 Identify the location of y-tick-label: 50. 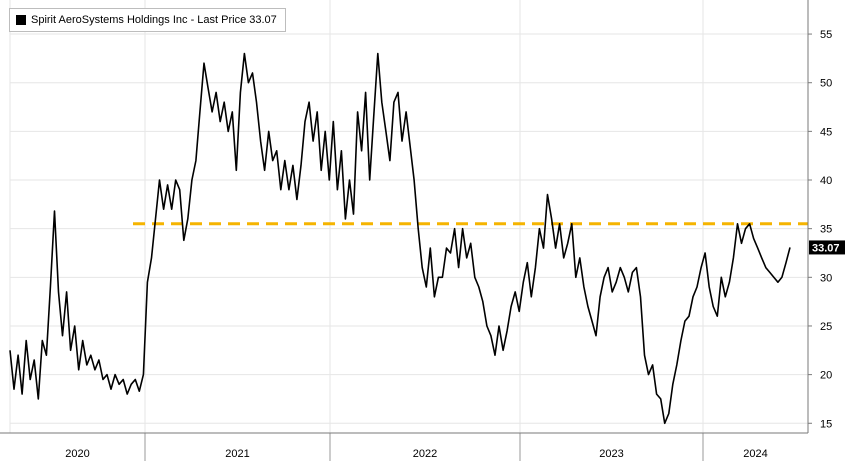
(826, 84).